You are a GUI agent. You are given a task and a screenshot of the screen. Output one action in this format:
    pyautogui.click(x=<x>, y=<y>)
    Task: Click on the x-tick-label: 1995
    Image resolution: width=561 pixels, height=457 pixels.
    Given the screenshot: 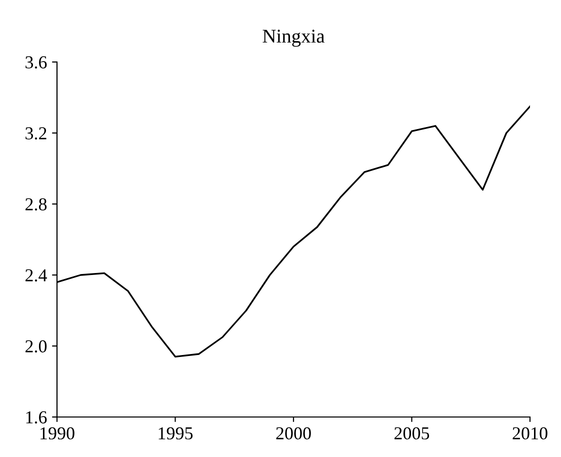 What is the action you would take?
    pyautogui.click(x=175, y=433)
    